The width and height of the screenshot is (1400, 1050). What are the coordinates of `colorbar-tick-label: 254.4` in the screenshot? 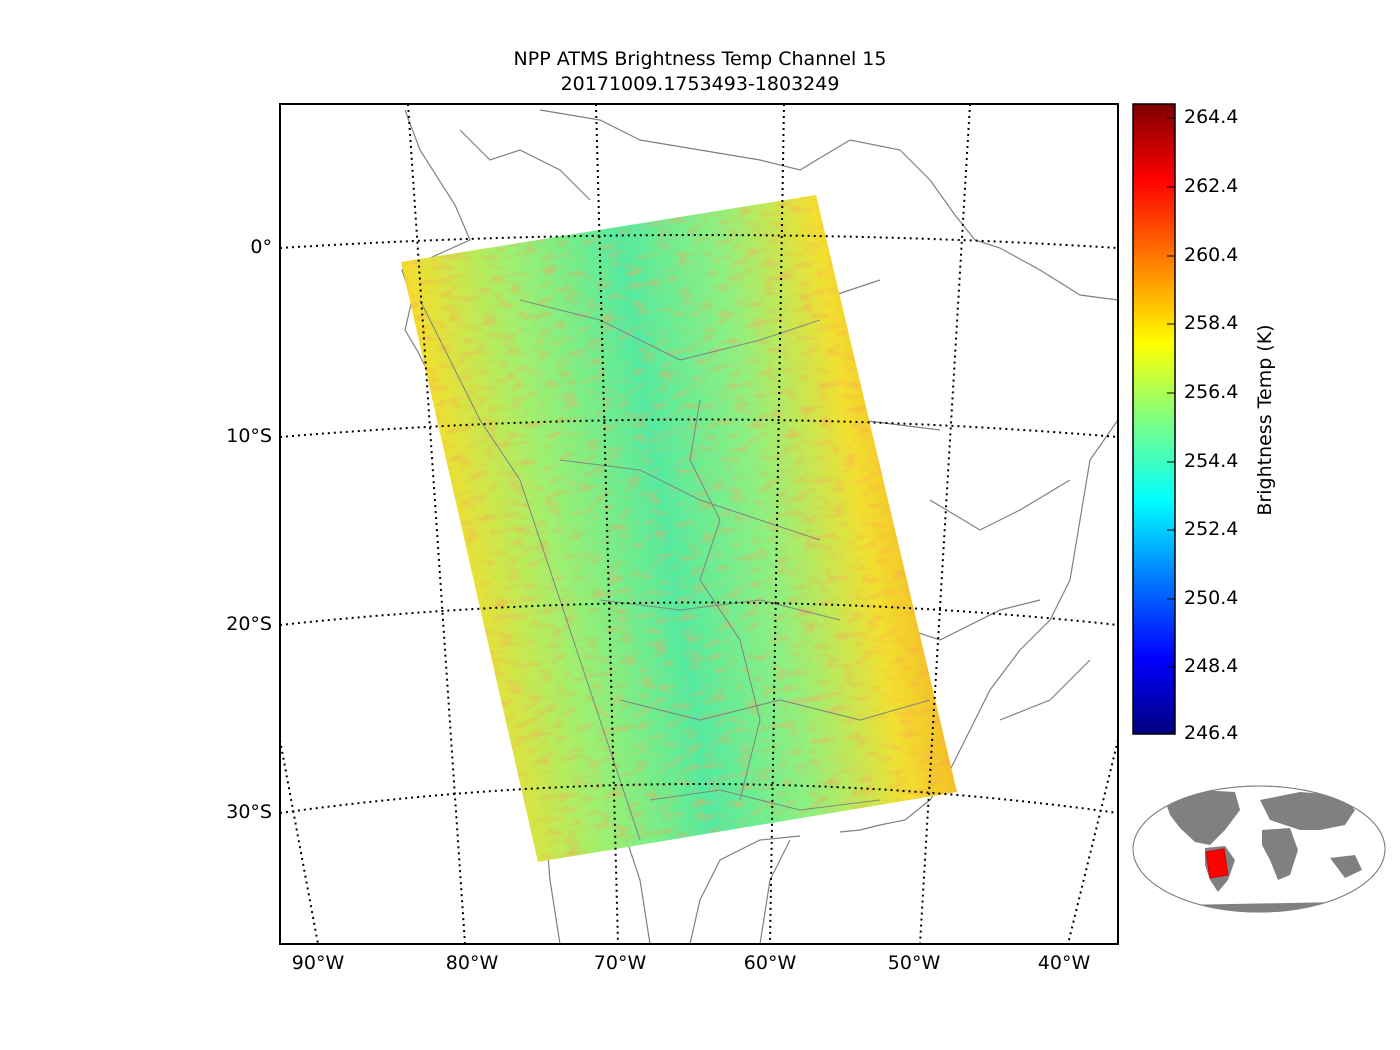 It's located at (1211, 461).